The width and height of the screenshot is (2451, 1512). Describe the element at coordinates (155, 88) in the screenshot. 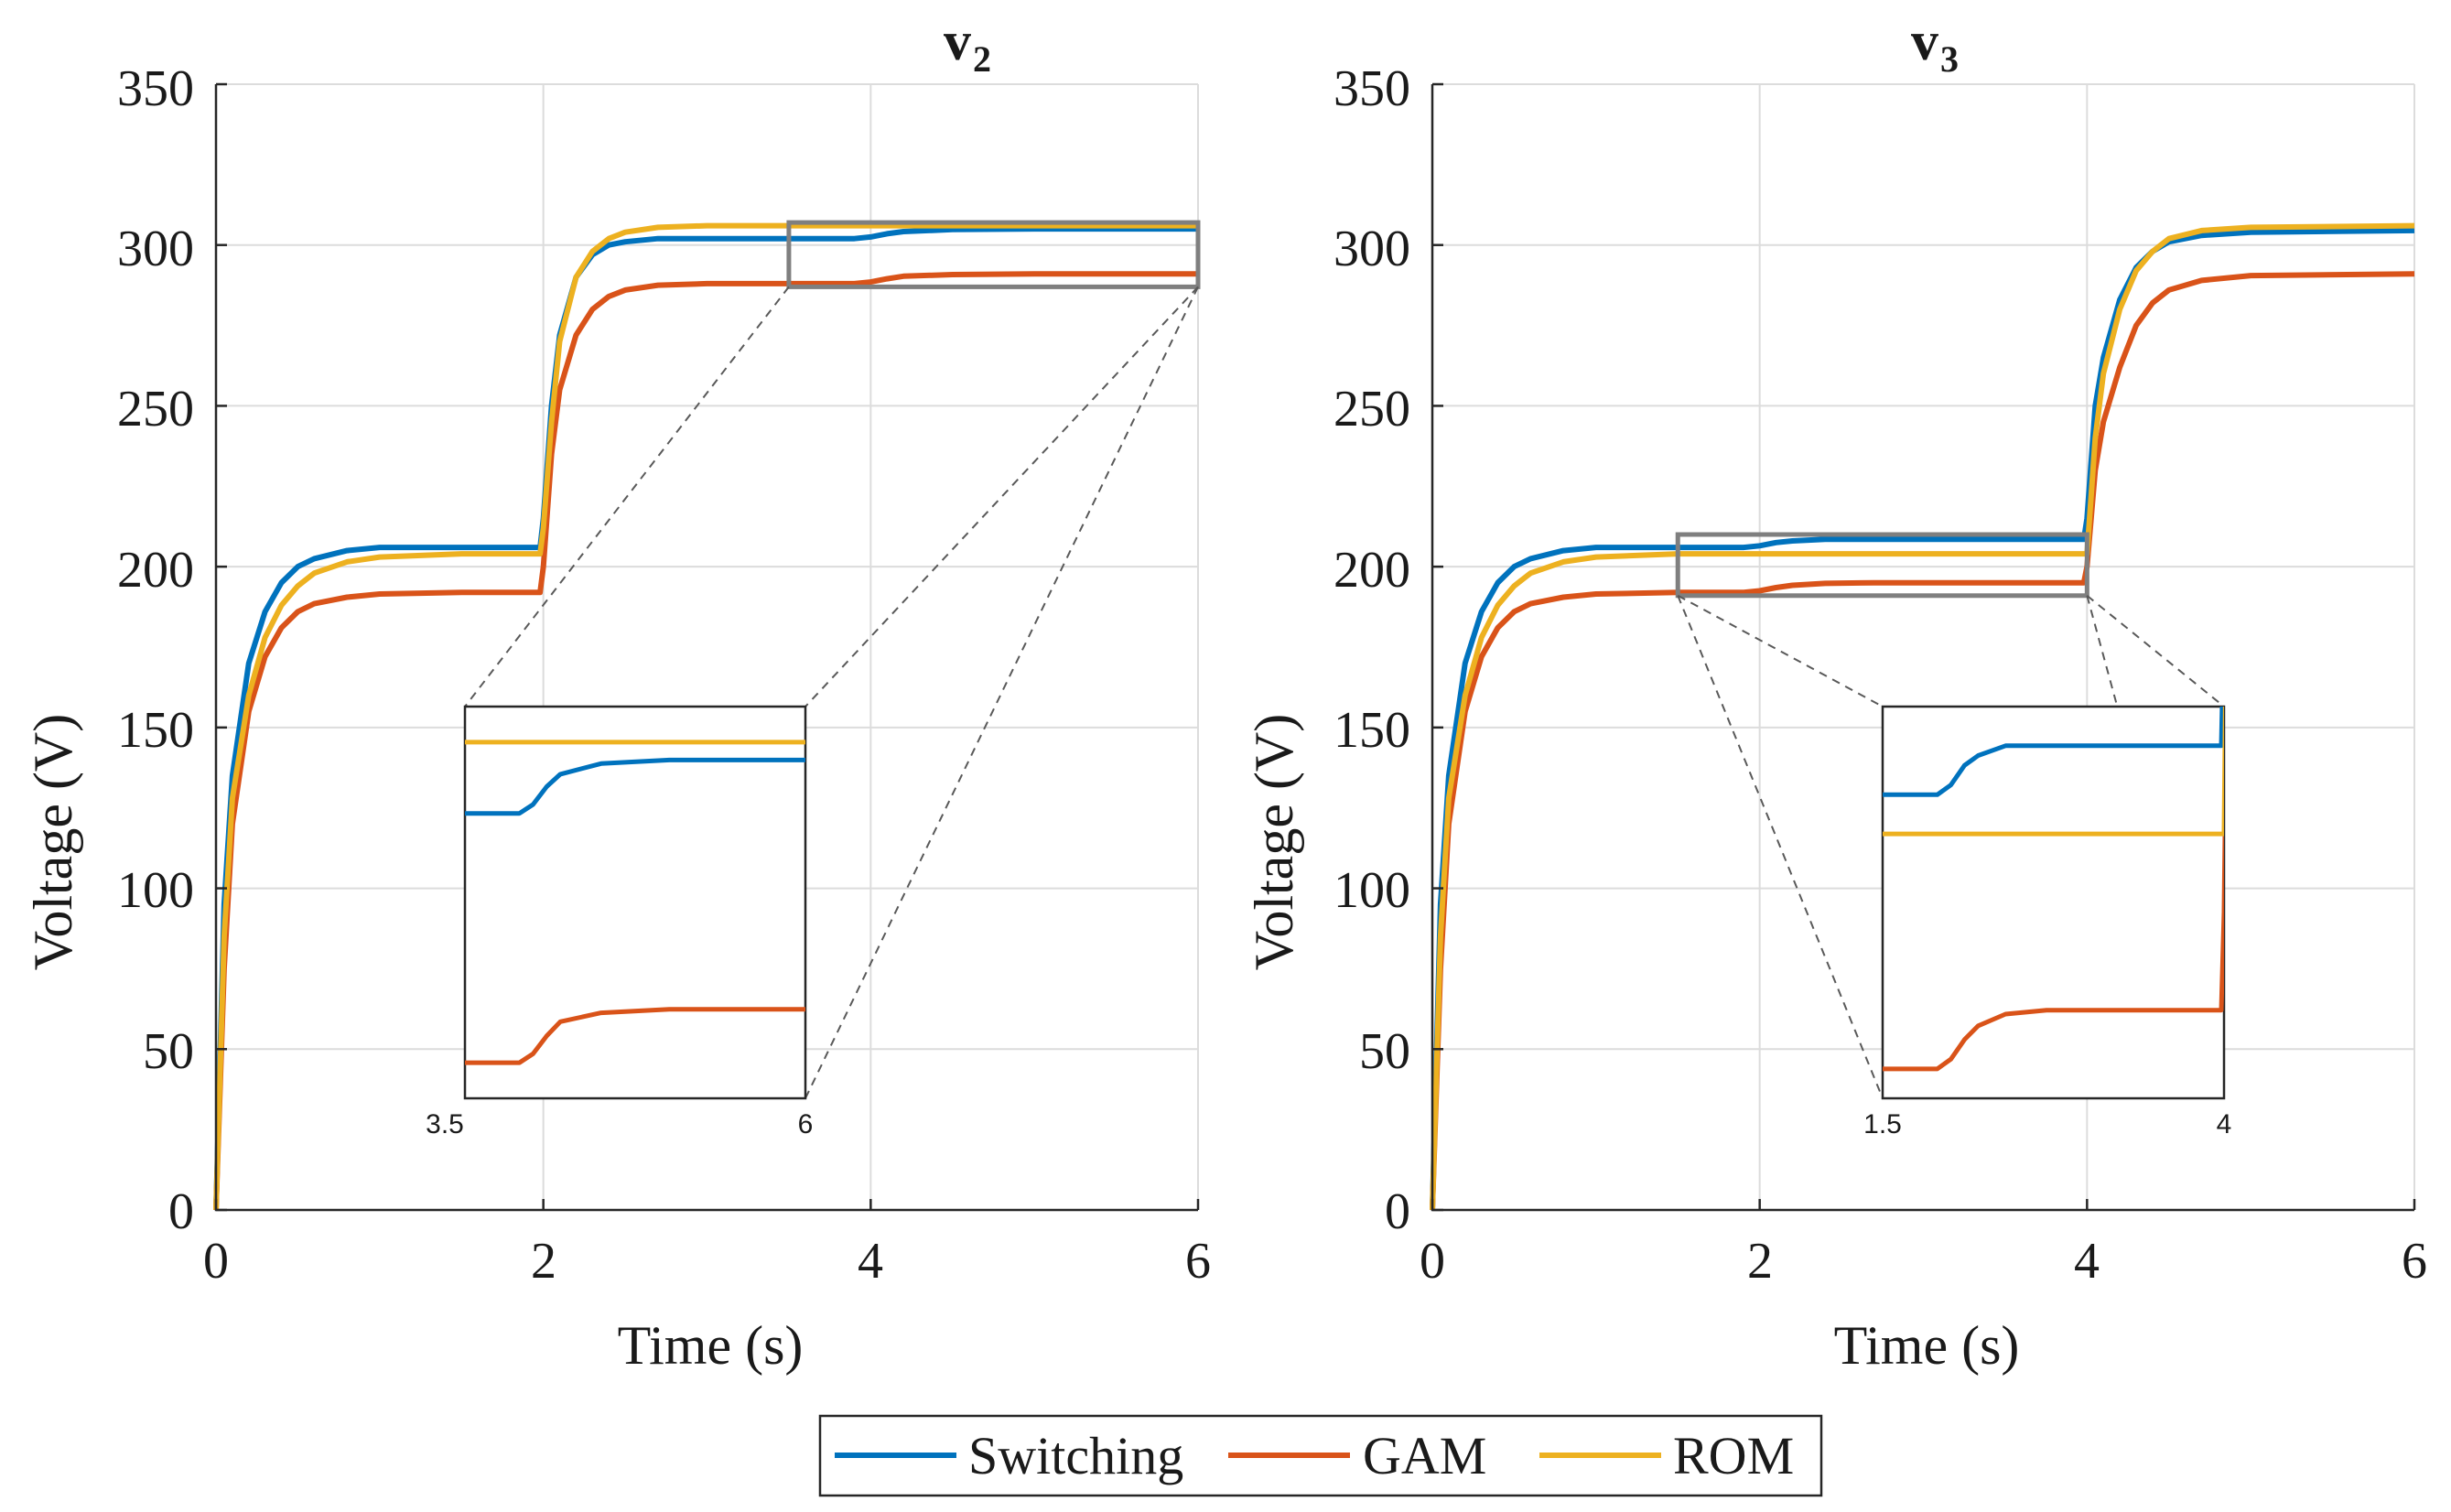

I see `chart-v2-ytick-7: 350` at that location.